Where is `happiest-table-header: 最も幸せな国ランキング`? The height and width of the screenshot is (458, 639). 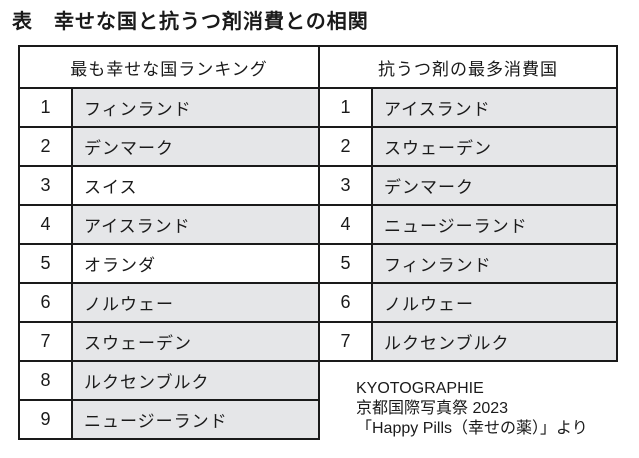 happiest-table-header: 最も幸せな国ランキング is located at coordinates (169, 67).